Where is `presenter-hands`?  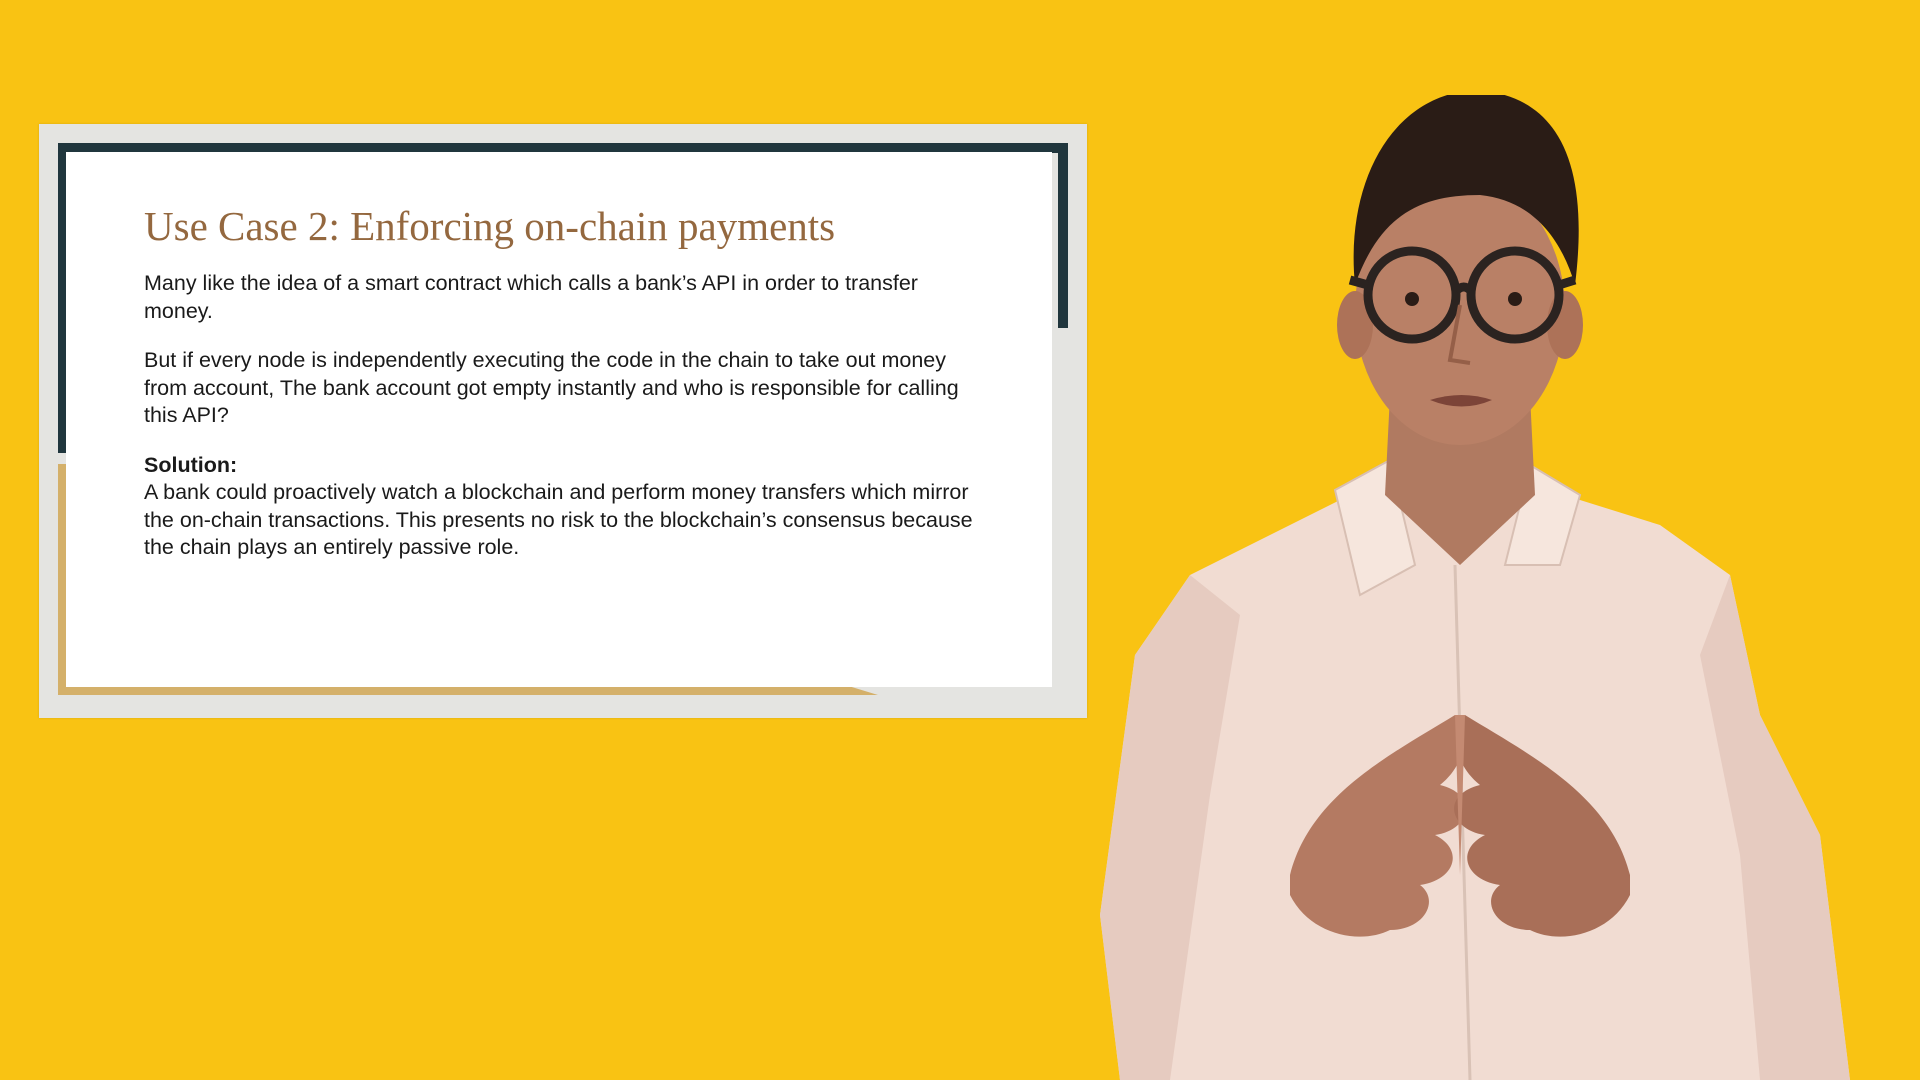
presenter-hands is located at coordinates (1460, 826).